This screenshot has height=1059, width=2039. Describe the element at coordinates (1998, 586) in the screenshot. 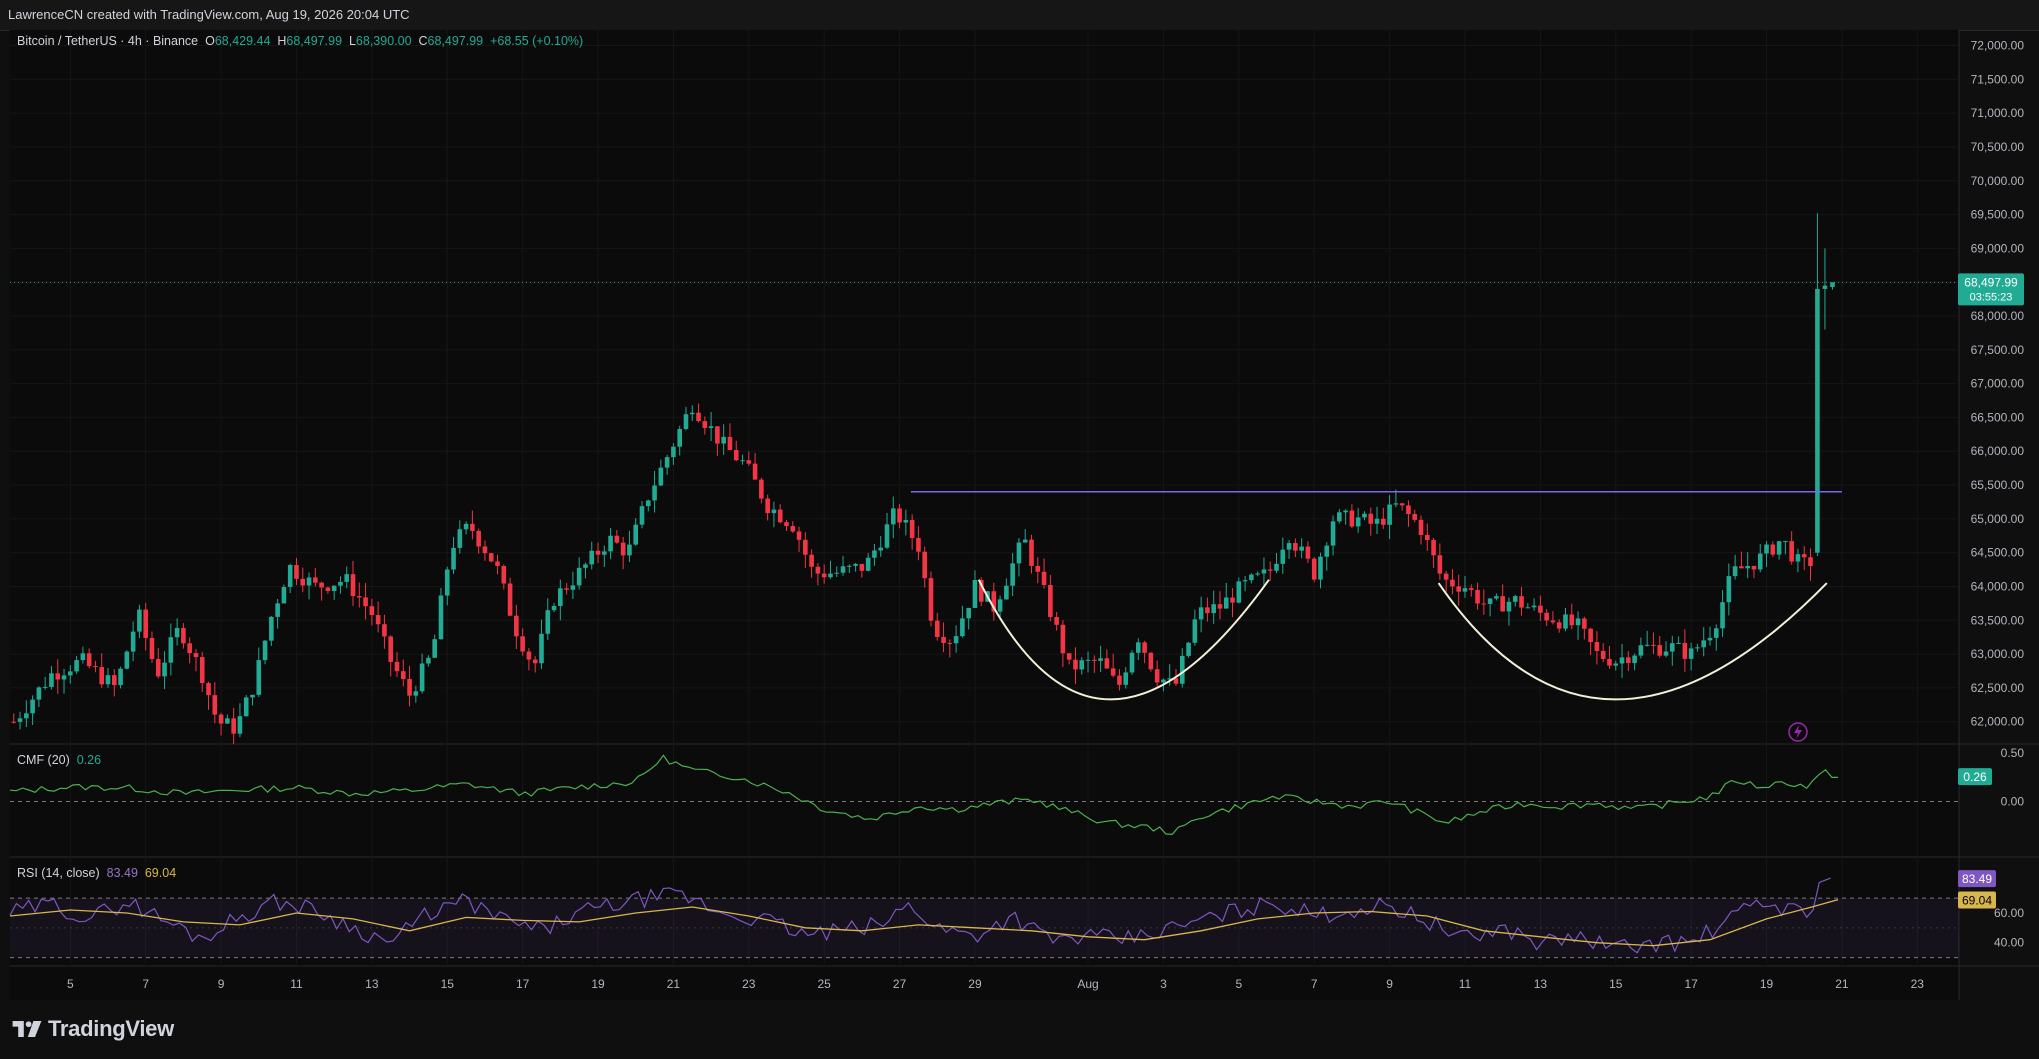

I see `price-tick-label: 64,000.00` at that location.